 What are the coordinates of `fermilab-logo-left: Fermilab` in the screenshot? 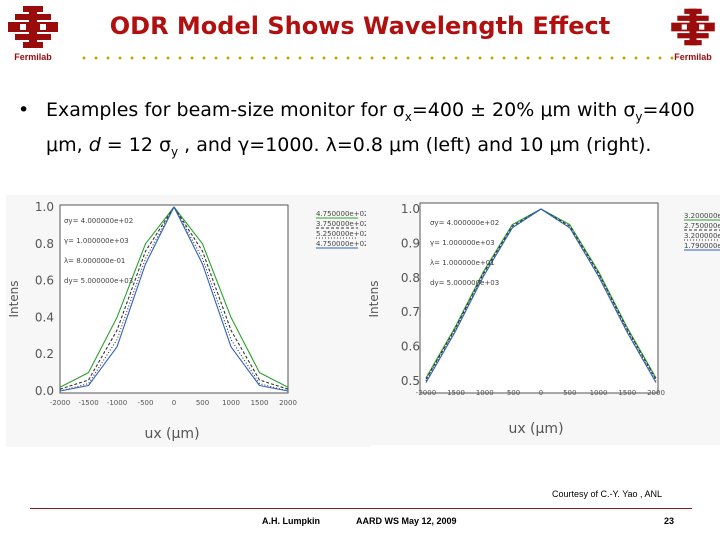 It's located at (33, 33).